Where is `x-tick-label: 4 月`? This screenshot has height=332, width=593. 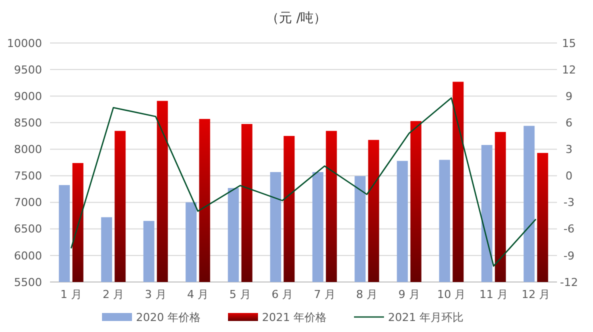
x-tick-label: 4 月 is located at coordinates (198, 294).